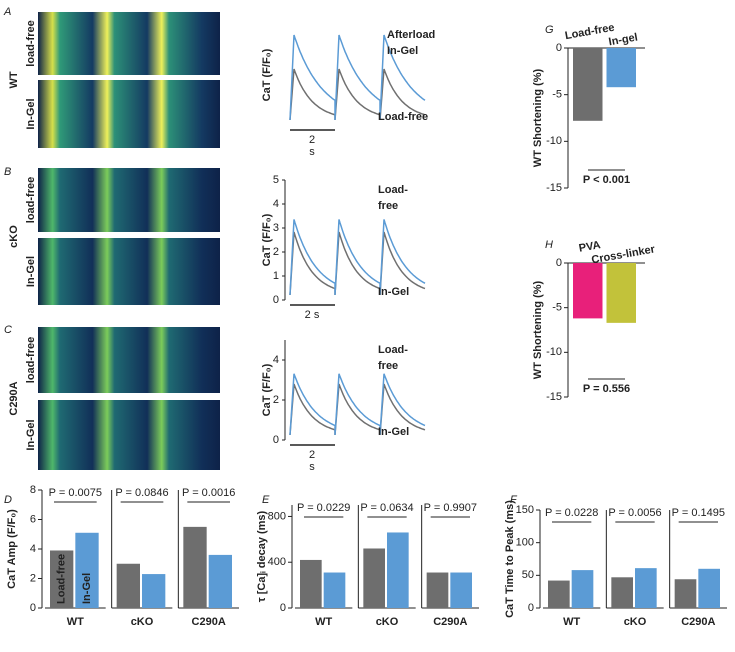  Describe the element at coordinates (554, 352) in the screenshot. I see `y-tick-label: -10` at that location.